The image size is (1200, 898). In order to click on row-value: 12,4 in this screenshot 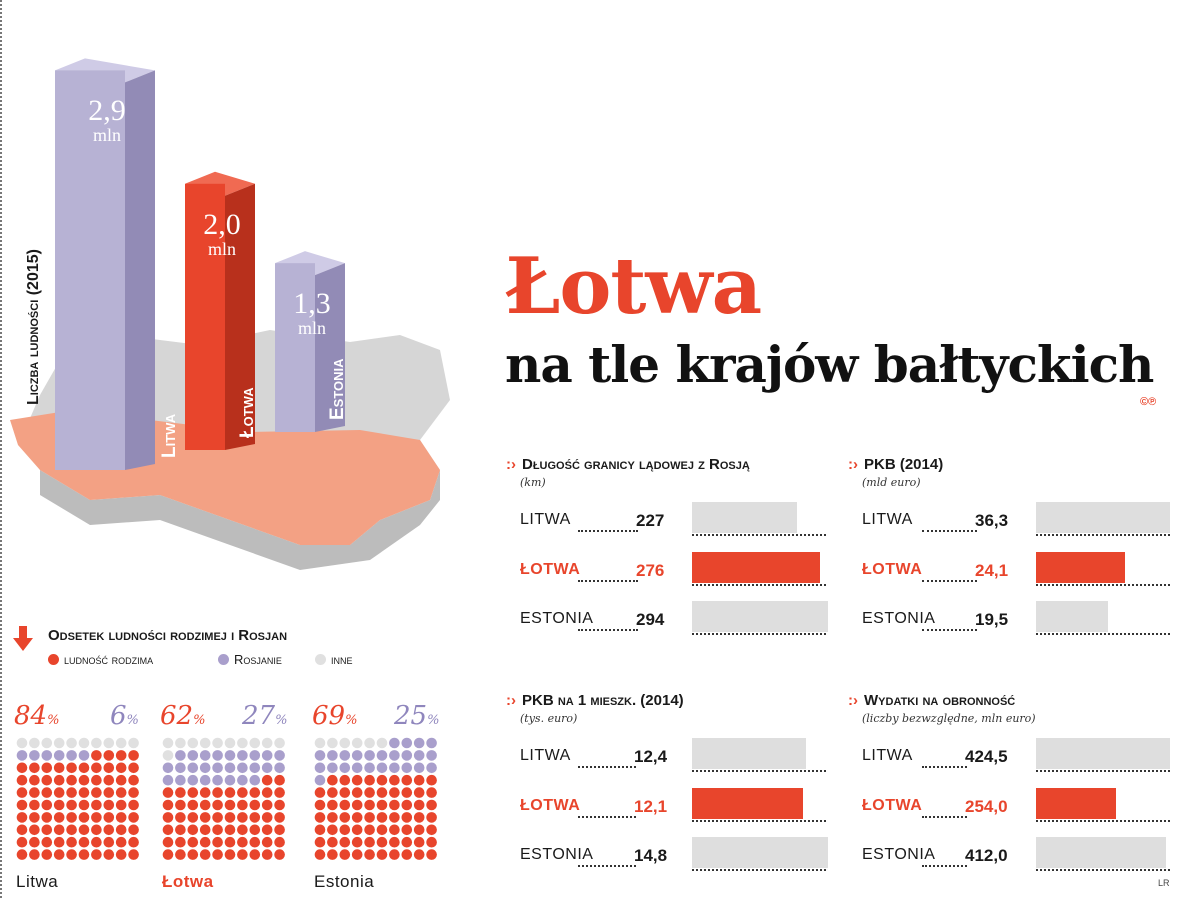, I will do `click(651, 756)`.